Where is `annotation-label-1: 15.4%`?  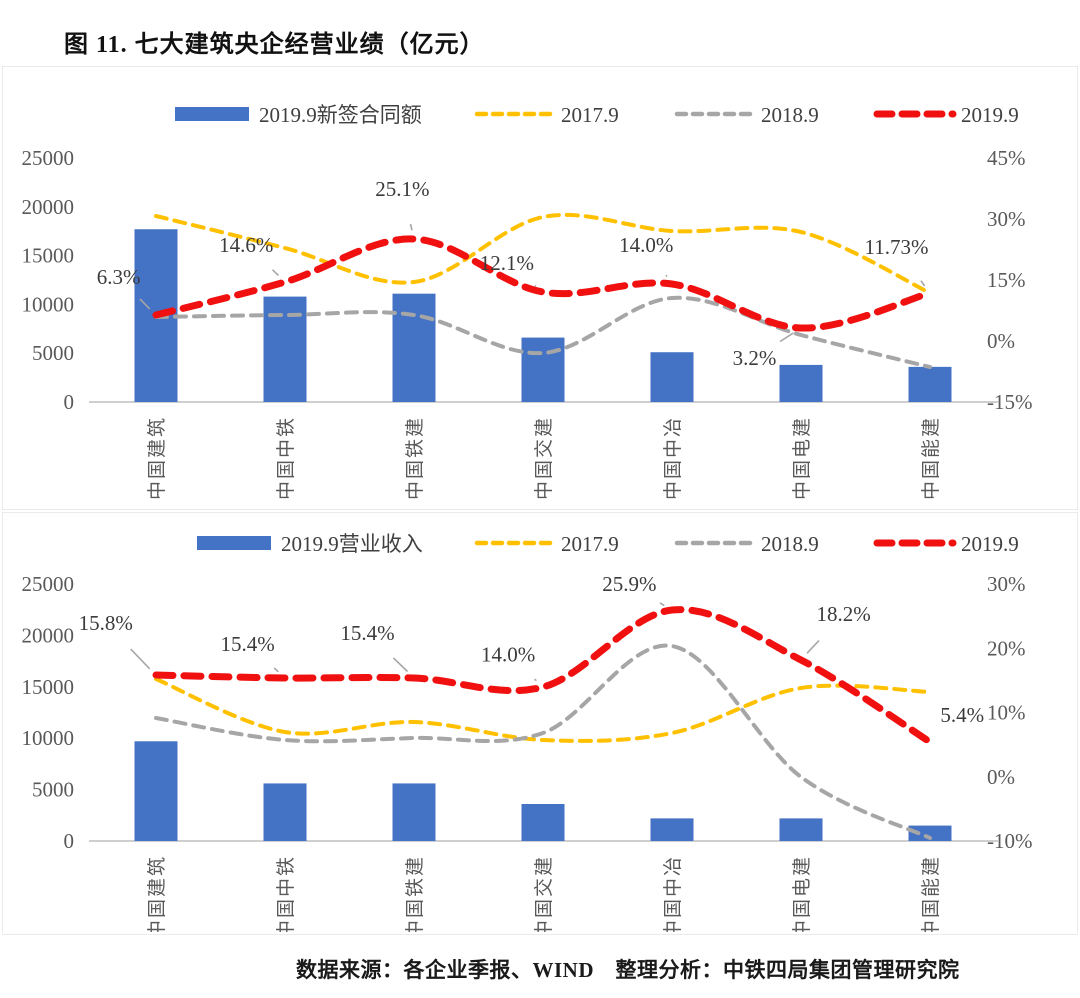 annotation-label-1: 15.4% is located at coordinates (247, 644).